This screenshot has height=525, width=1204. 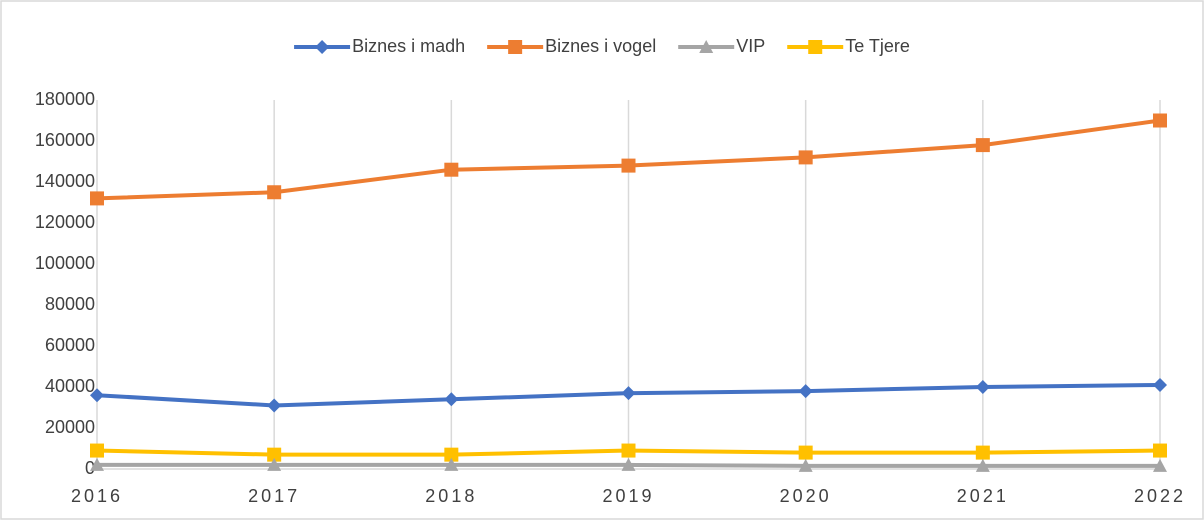 I want to click on y-tick-label: 40000, so click(x=70, y=386).